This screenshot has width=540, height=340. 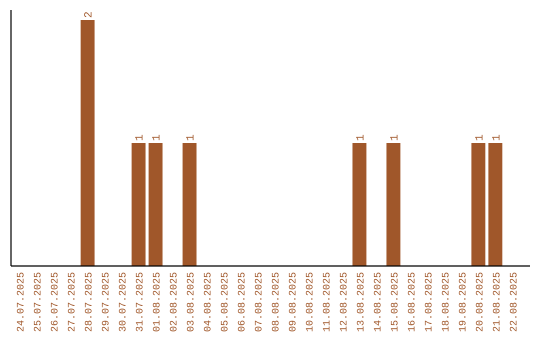 What do you see at coordinates (362, 302) in the screenshot?
I see `x-tick-label: 13.08.2025` at bounding box center [362, 302].